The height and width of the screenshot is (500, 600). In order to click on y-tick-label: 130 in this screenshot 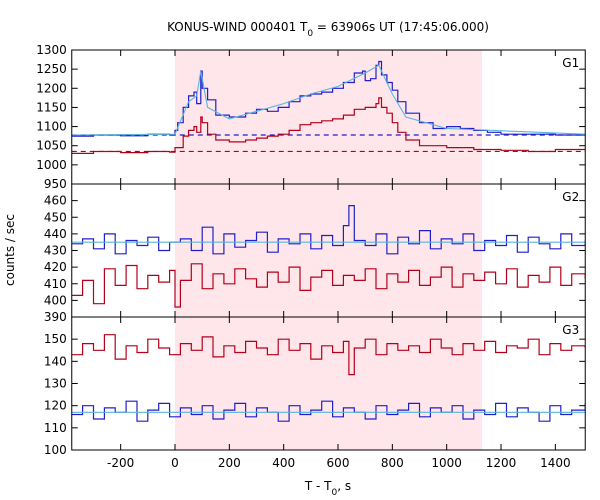, I will do `click(55, 384)`.